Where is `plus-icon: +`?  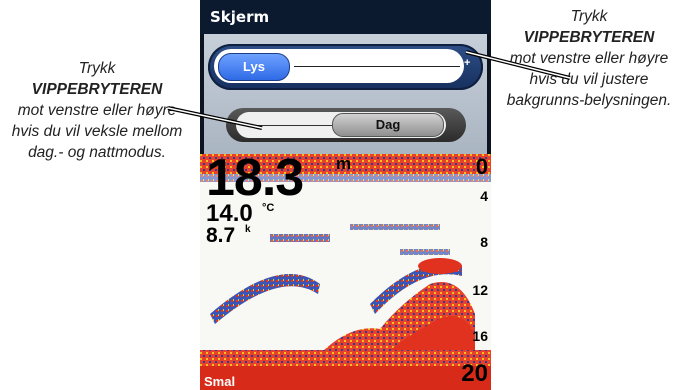
plus-icon: + is located at coordinates (467, 63).